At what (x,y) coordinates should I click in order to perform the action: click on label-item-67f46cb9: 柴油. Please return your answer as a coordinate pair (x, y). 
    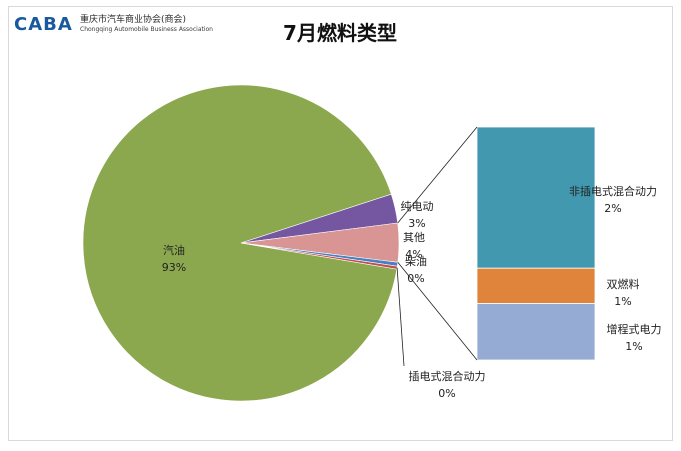
    Looking at the image, I should click on (416, 261).